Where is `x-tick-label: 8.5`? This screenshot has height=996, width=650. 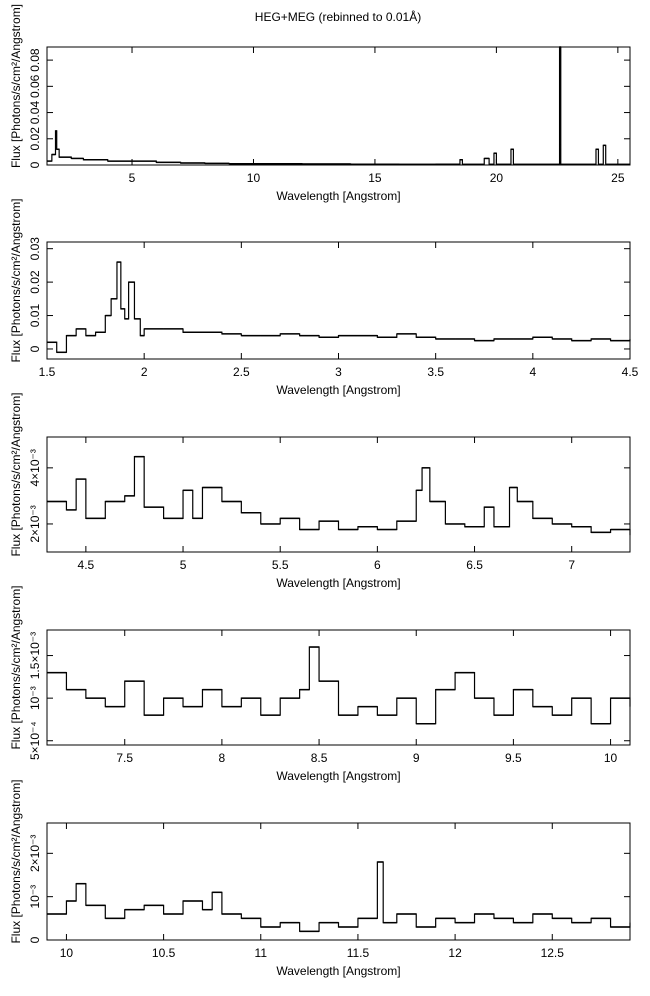
x-tick-label: 8.5 is located at coordinates (319, 758).